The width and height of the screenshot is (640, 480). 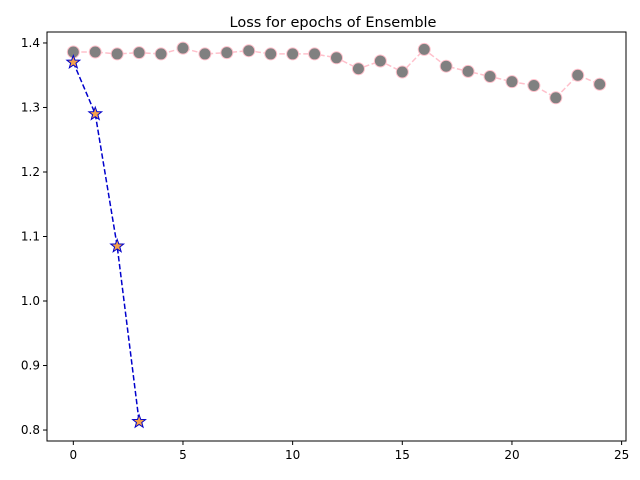 What do you see at coordinates (30, 301) in the screenshot?
I see `y-tick-label: 1.0` at bounding box center [30, 301].